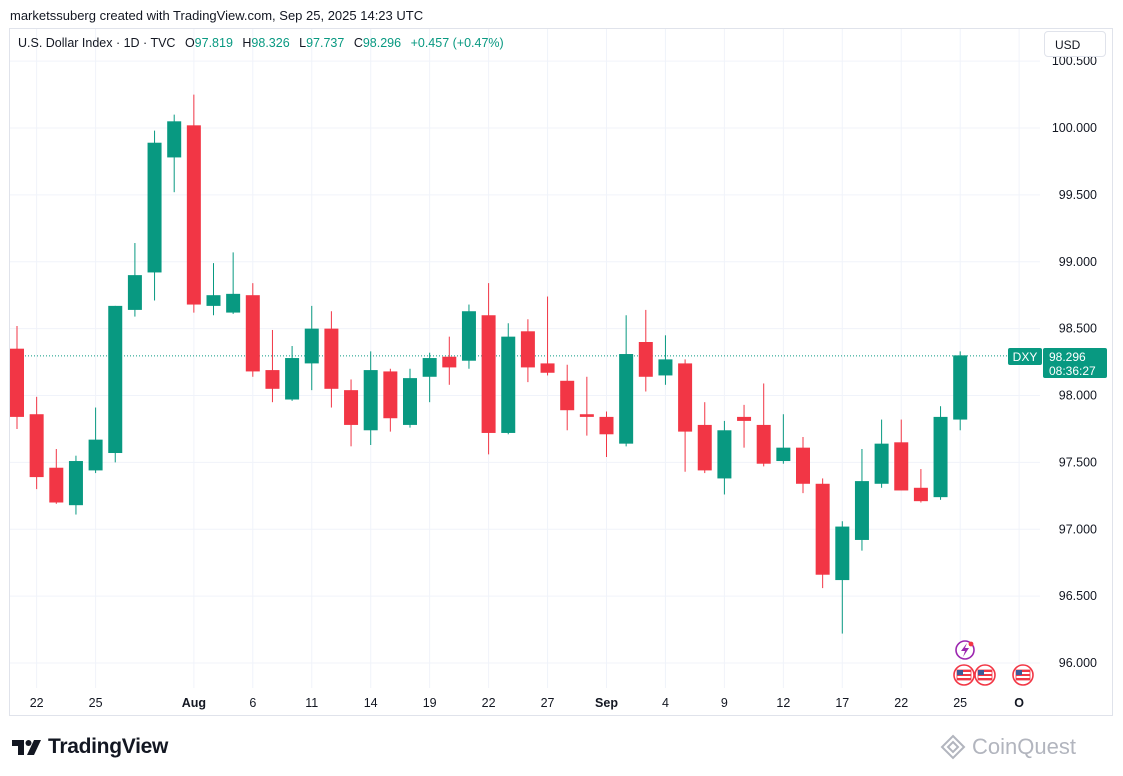  Describe the element at coordinates (213, 43) in the screenshot. I see `open-value: 97.819` at that location.